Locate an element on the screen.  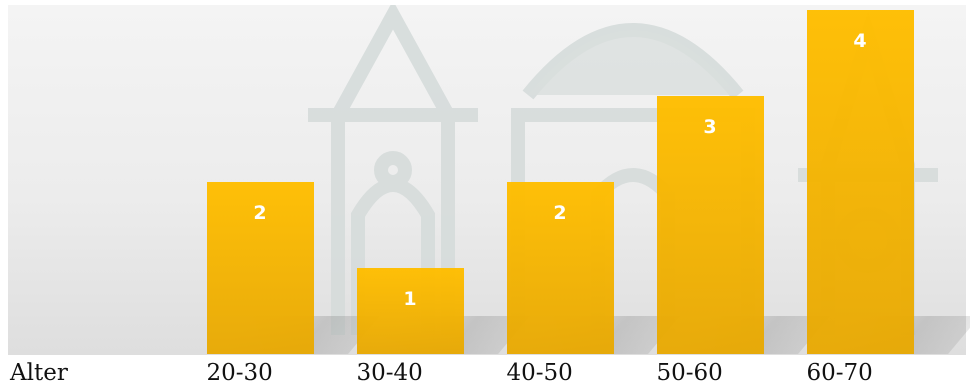
data-label-30-40: 1 is located at coordinates (410, 299).